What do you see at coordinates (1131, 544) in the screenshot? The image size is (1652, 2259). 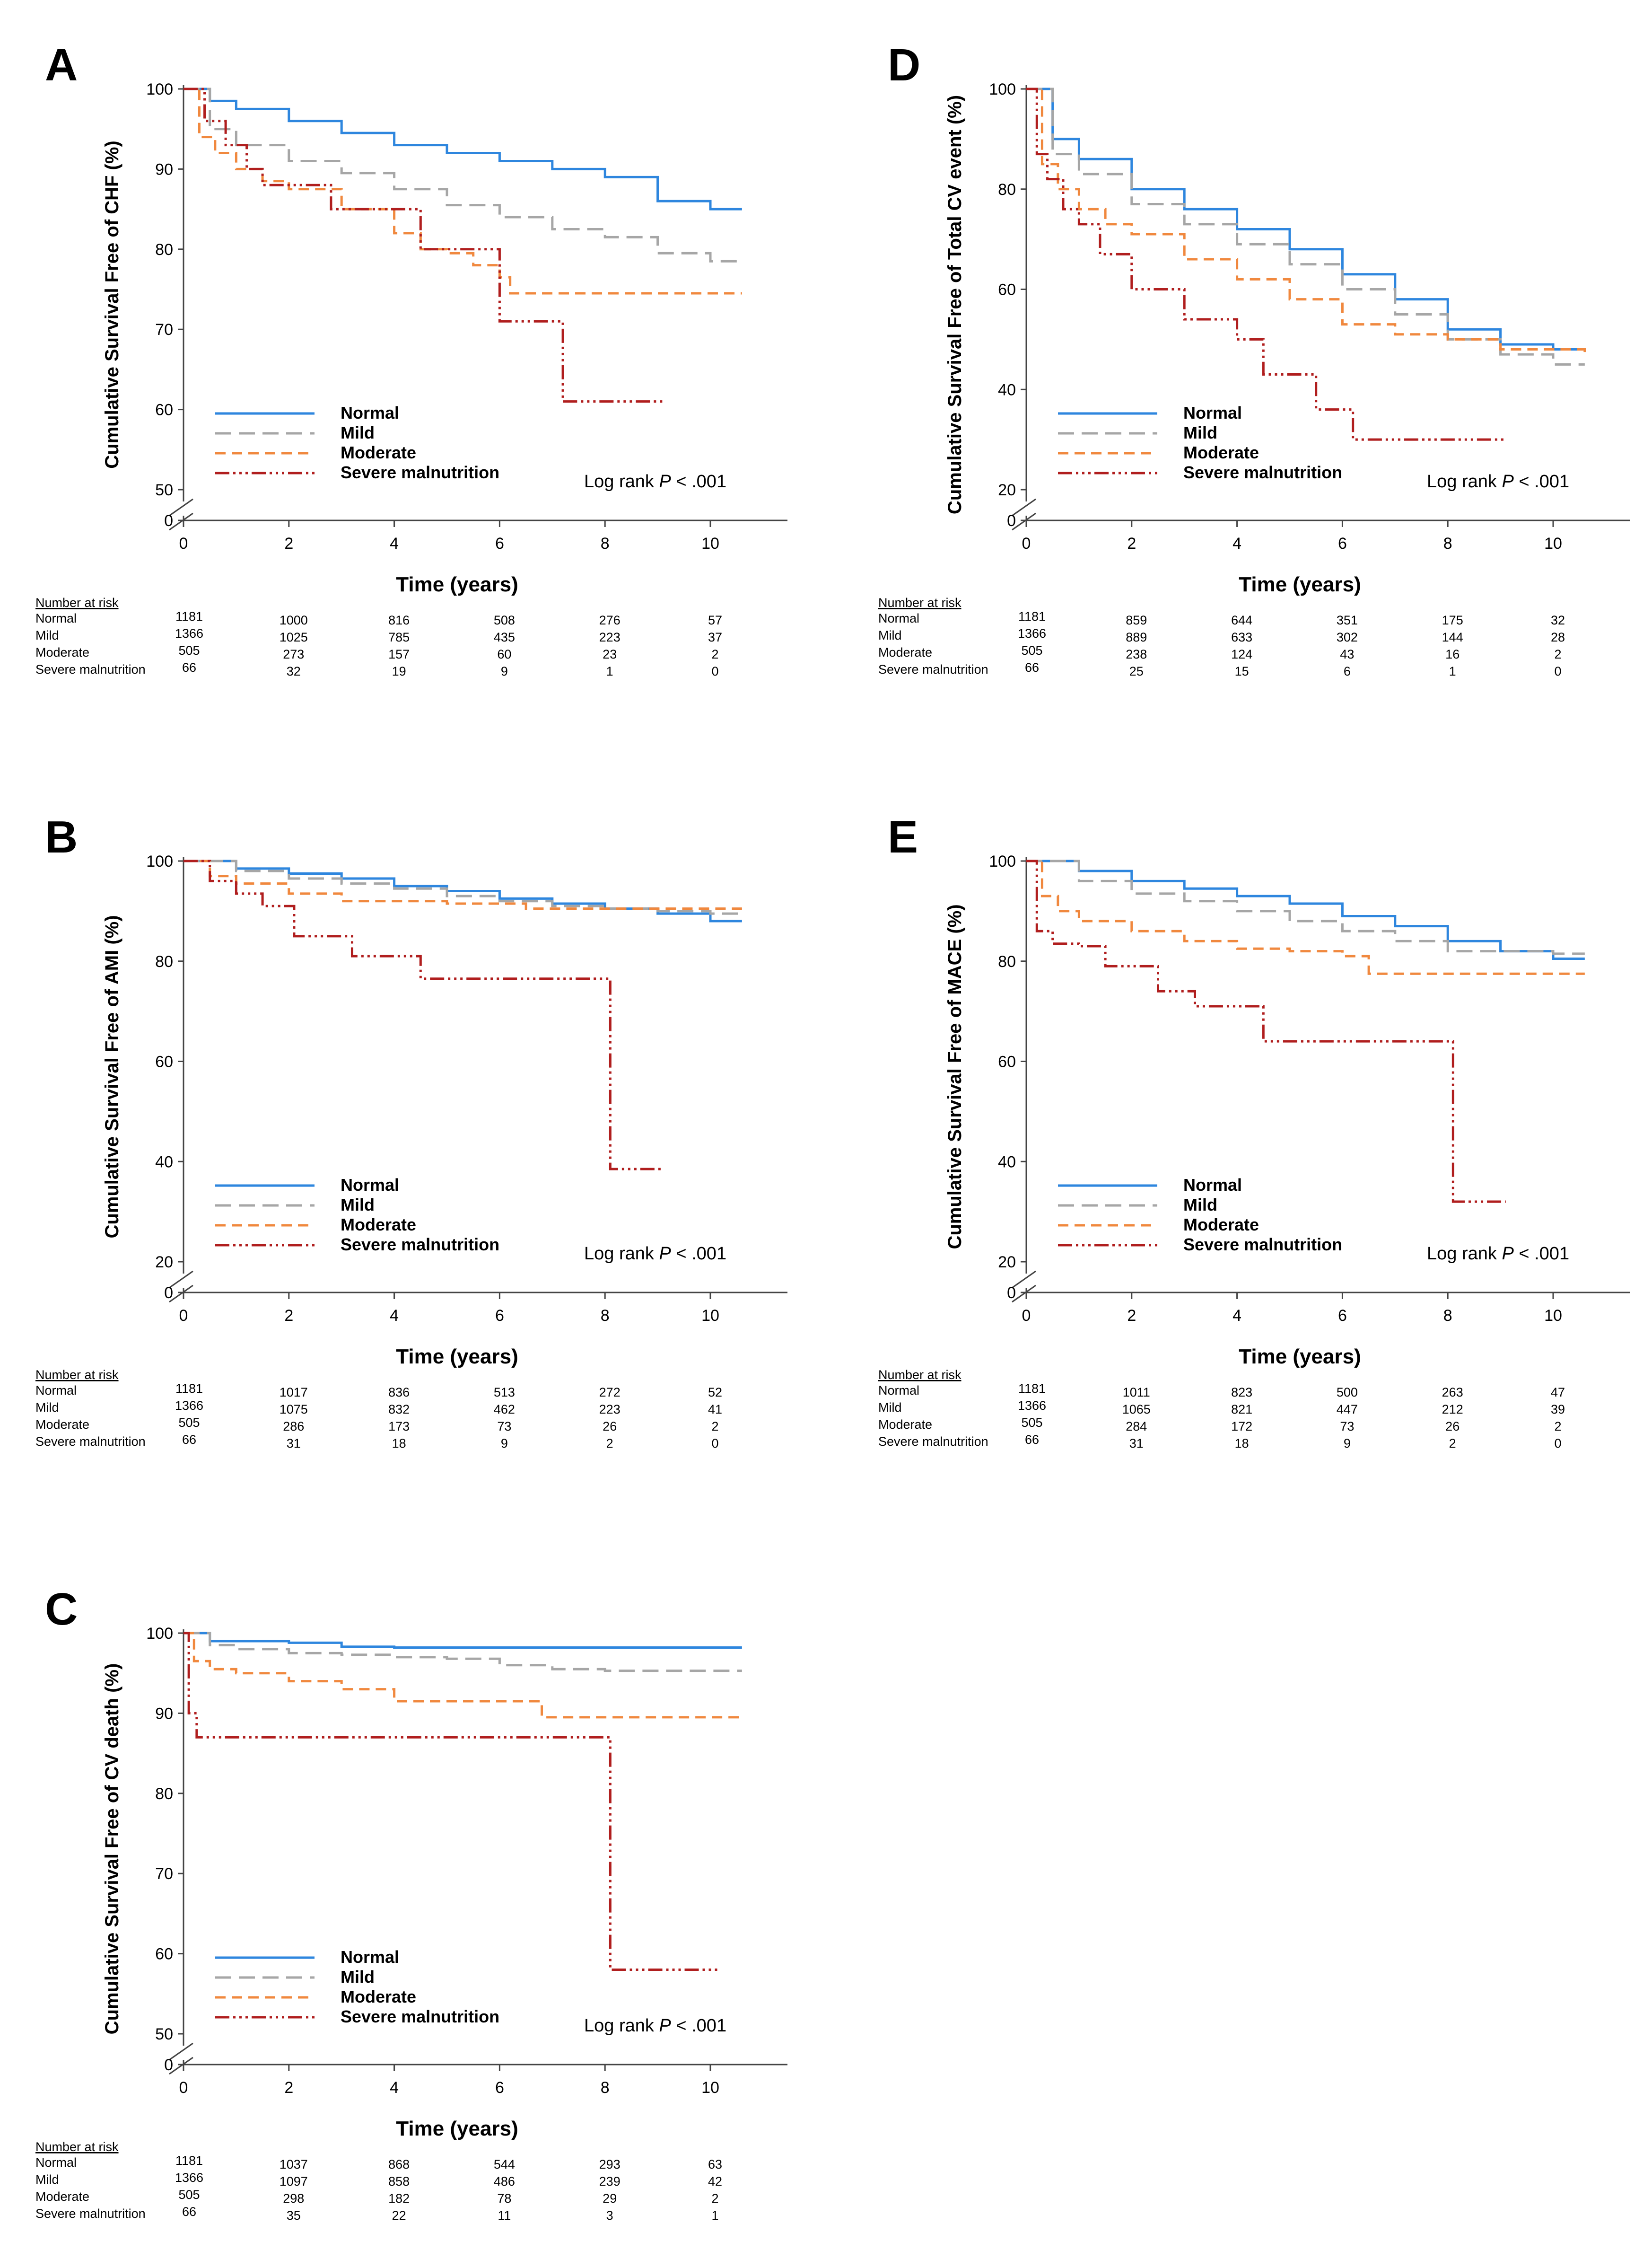 I see `x-tick-label: 2` at bounding box center [1131, 544].